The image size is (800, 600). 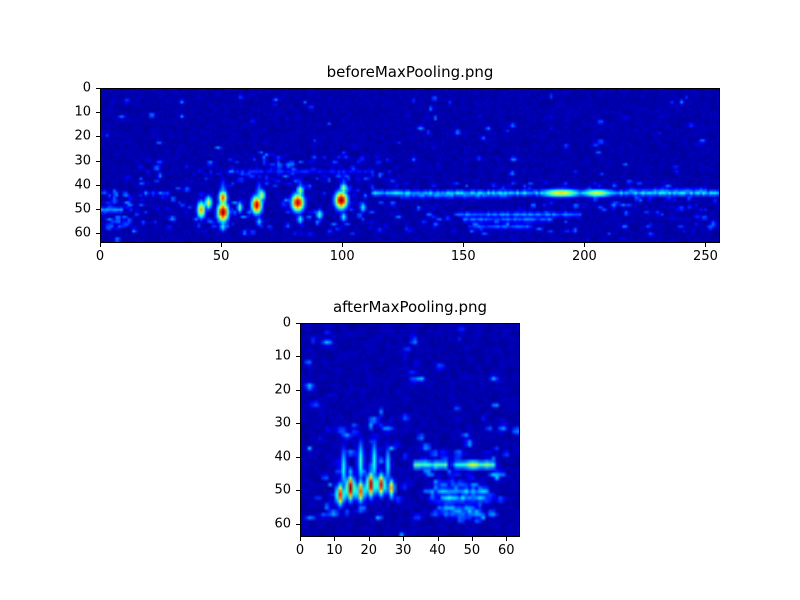 What do you see at coordinates (403, 550) in the screenshot?
I see `x-tick-label: 30` at bounding box center [403, 550].